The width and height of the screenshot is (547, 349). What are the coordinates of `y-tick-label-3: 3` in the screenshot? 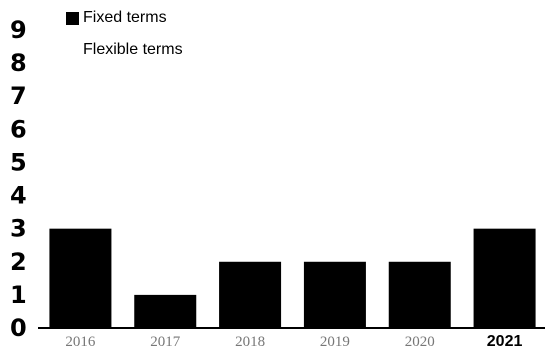 It's located at (18, 229).